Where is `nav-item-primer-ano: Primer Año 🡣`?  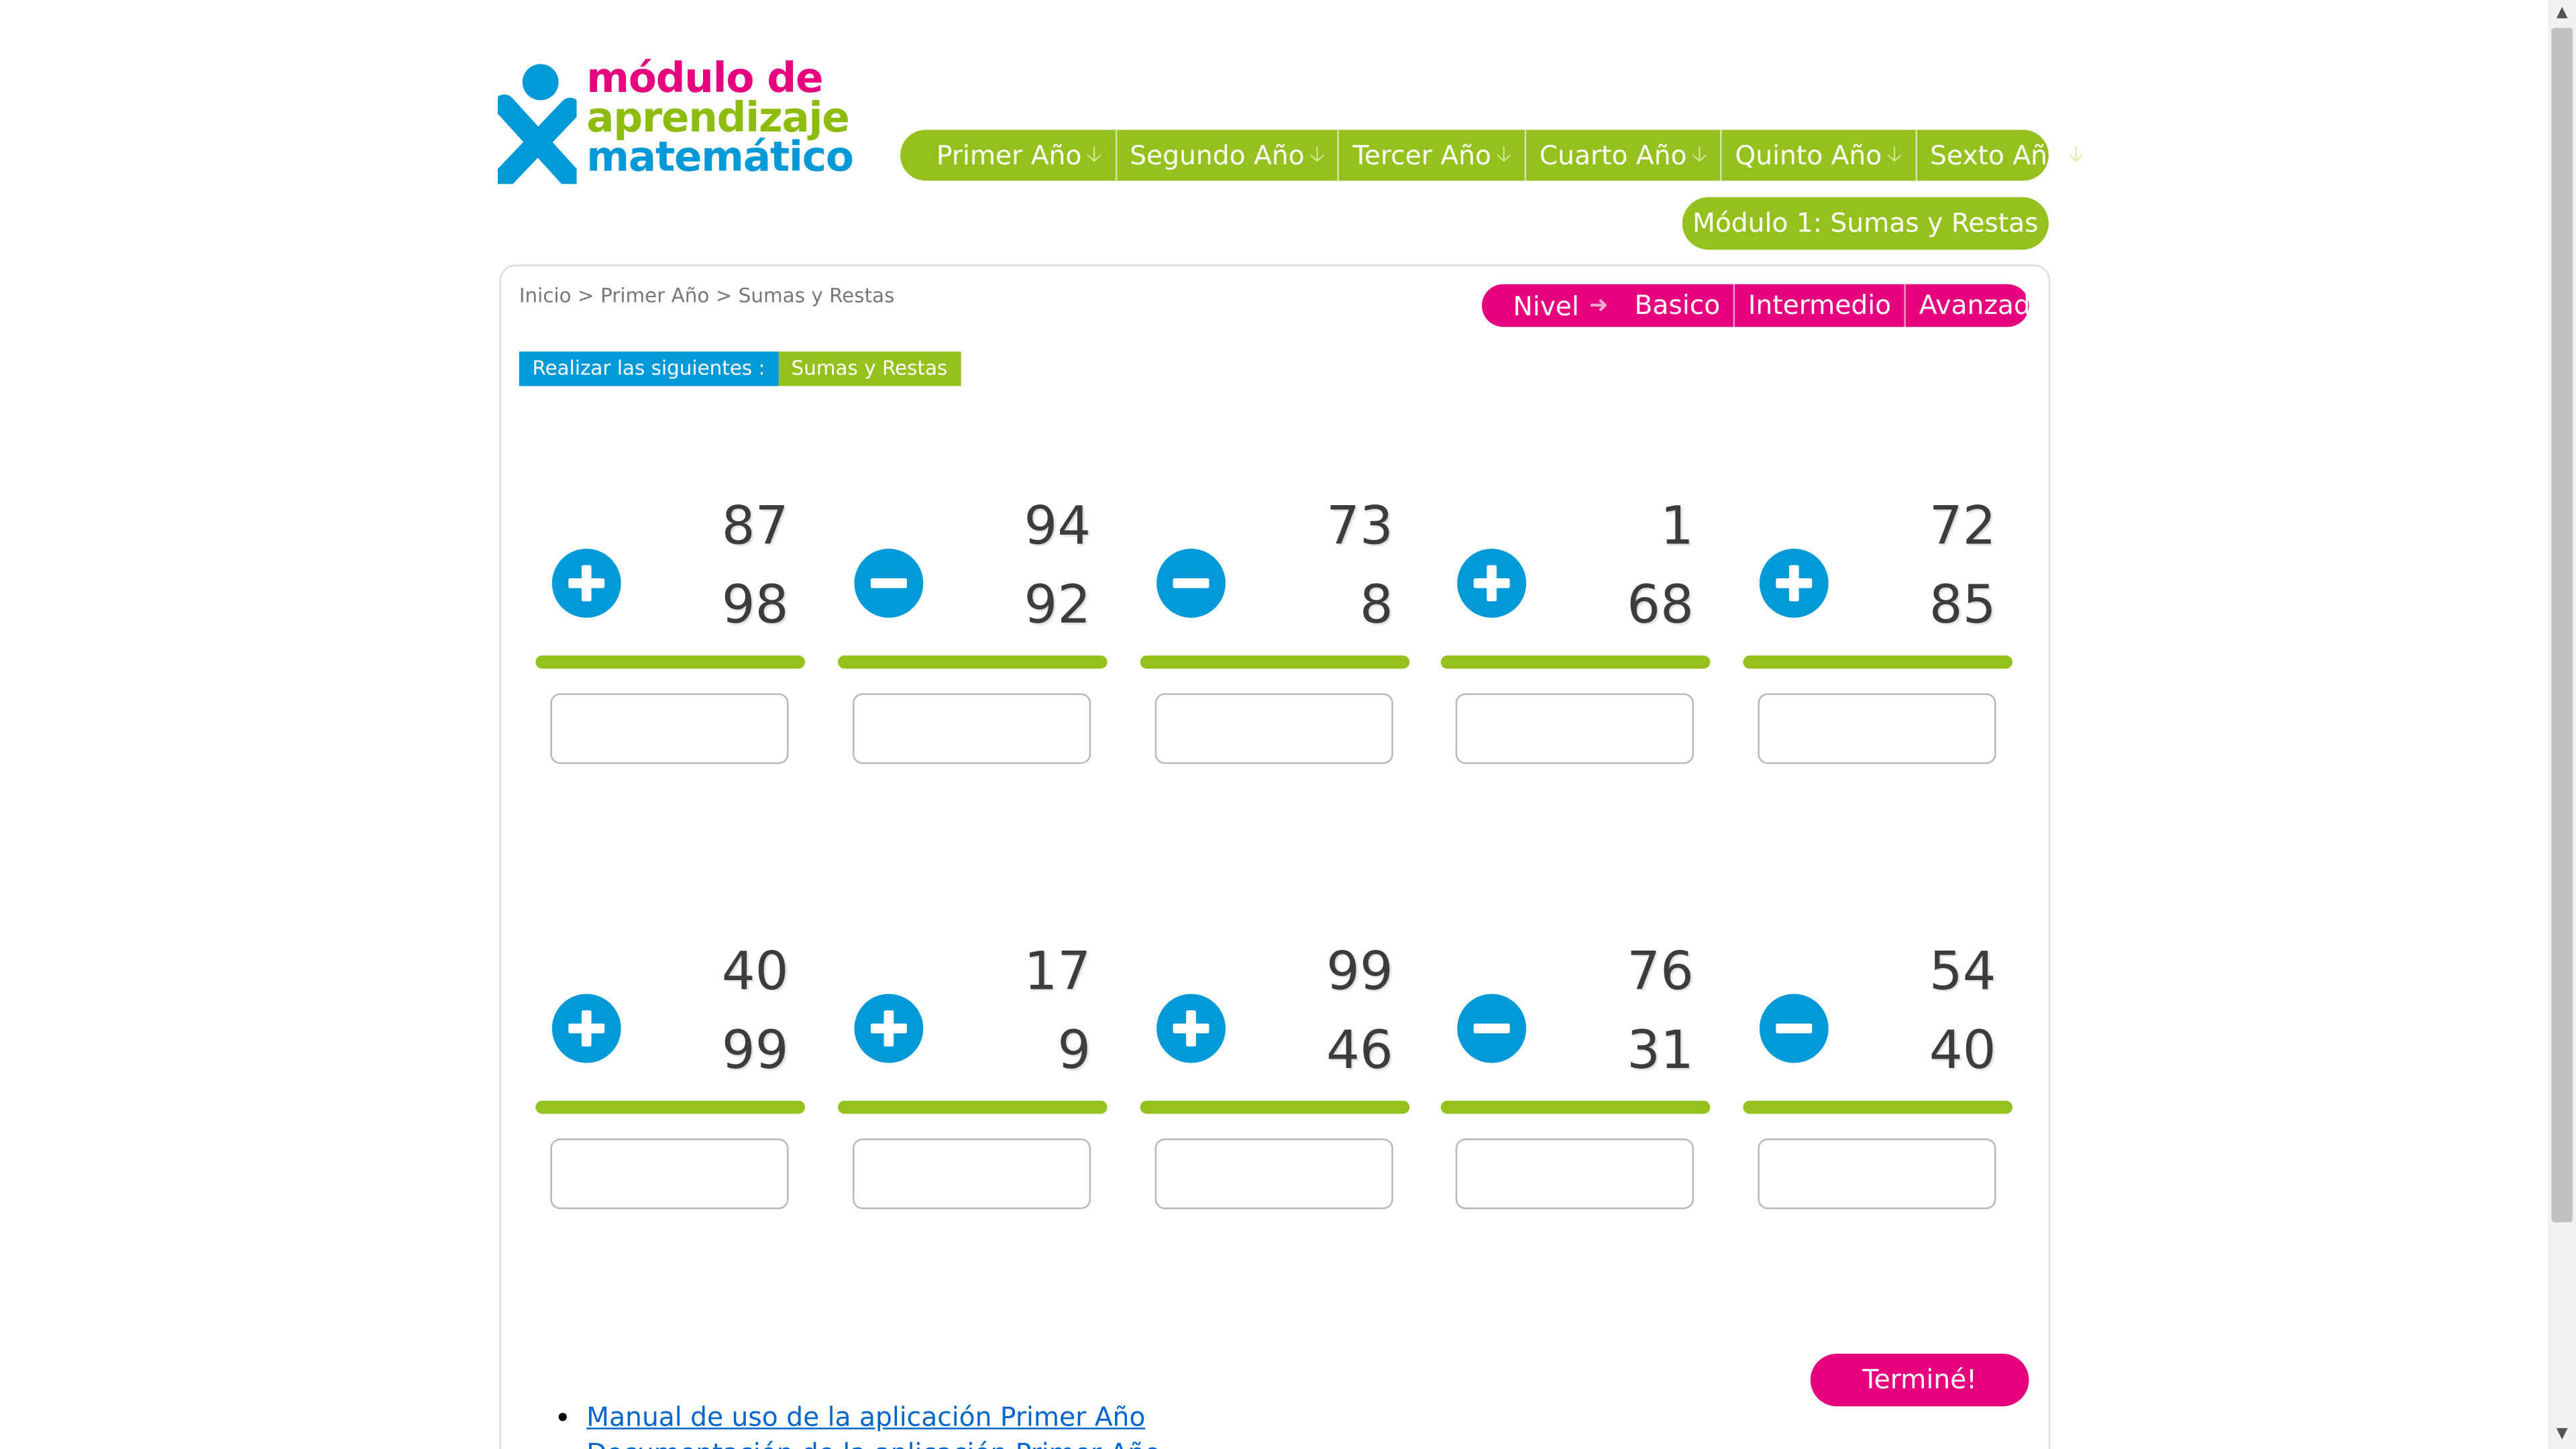
nav-item-primer-ano: Primer Año 🡣 is located at coordinates (1020, 155).